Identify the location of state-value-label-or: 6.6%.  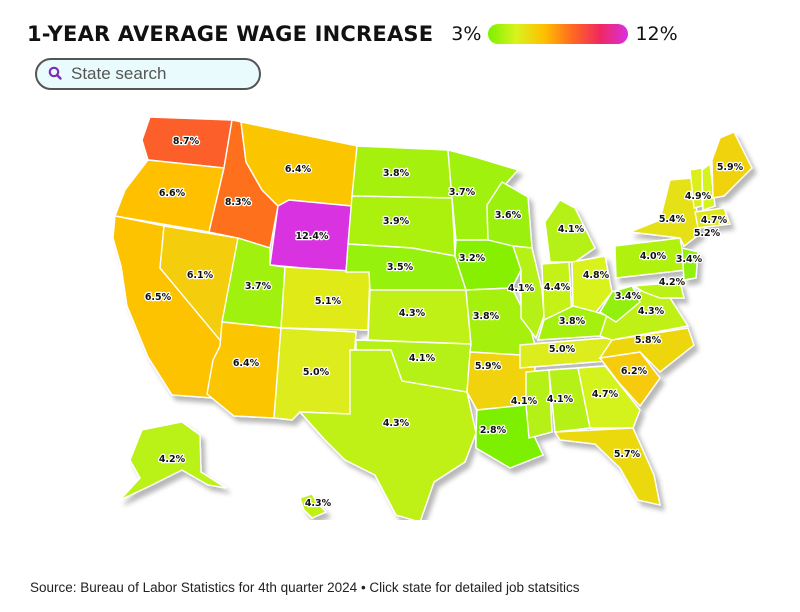
(172, 193).